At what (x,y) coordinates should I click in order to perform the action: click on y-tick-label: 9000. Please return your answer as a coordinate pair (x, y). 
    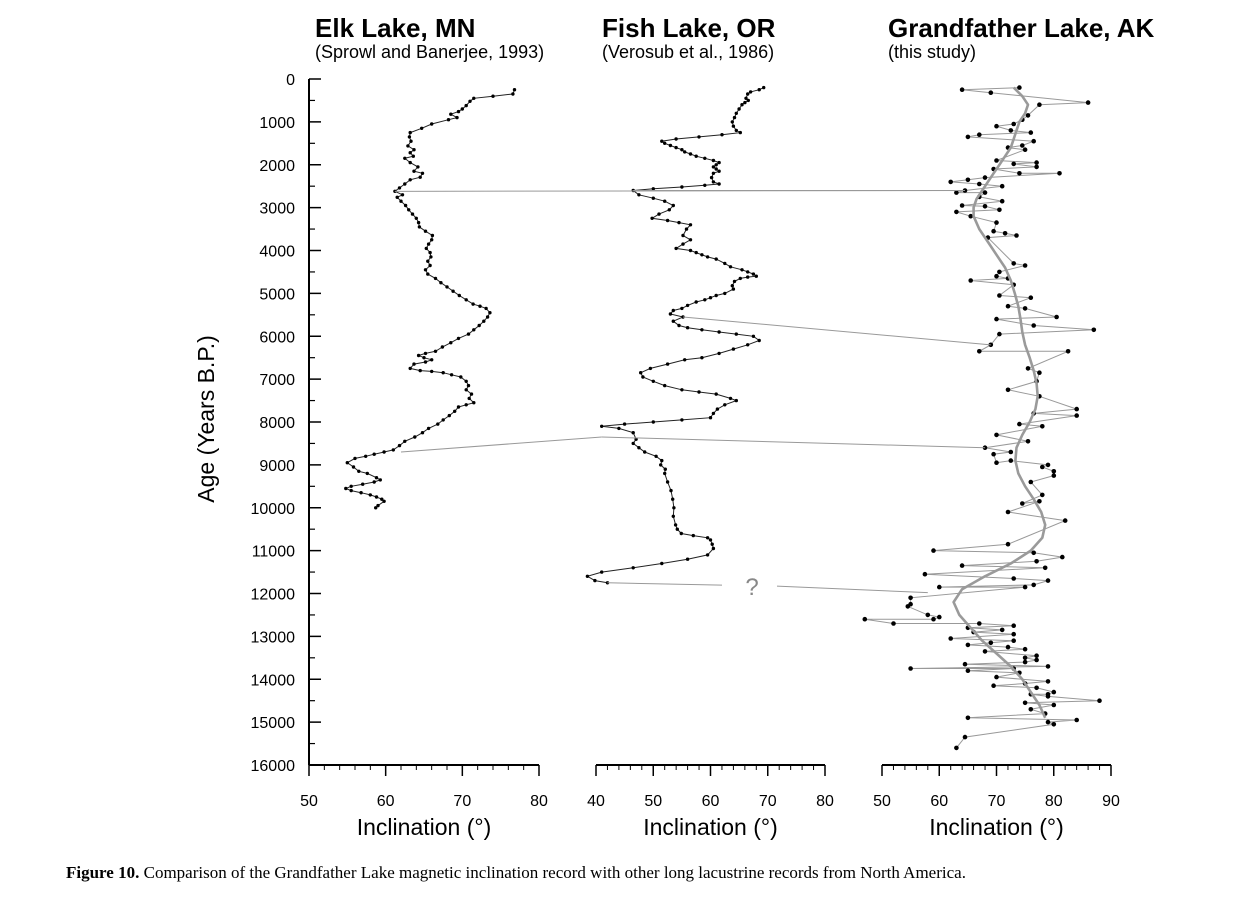
    Looking at the image, I should click on (277, 466).